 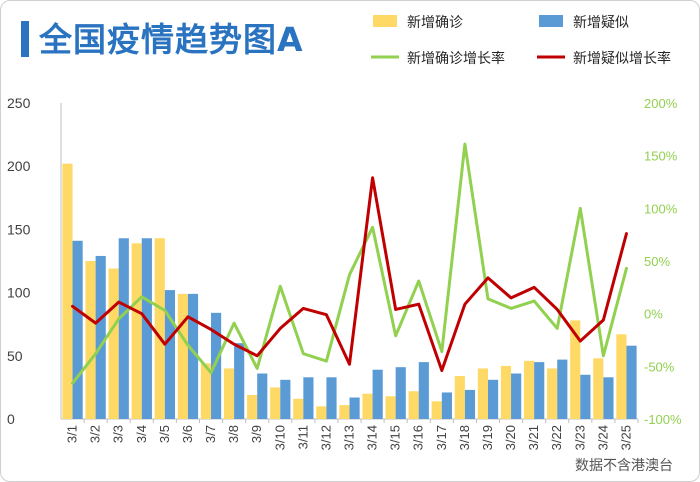 I want to click on legend-suspected-label: 新增疑似, so click(x=601, y=23).